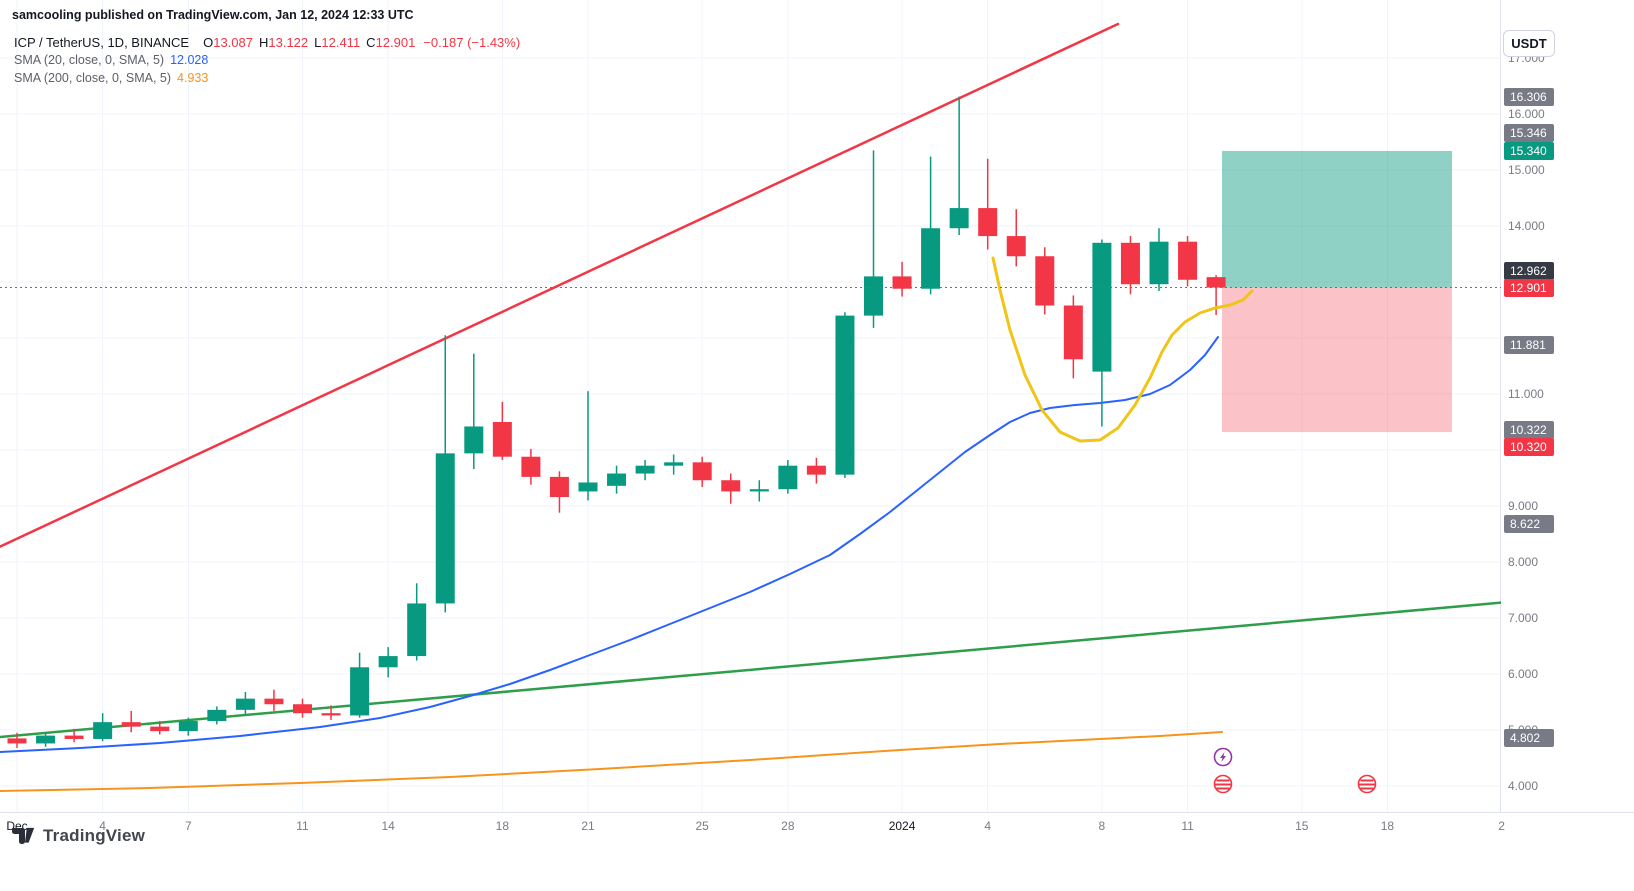 The width and height of the screenshot is (1634, 891). I want to click on price-tick: 8.000, so click(1523, 562).